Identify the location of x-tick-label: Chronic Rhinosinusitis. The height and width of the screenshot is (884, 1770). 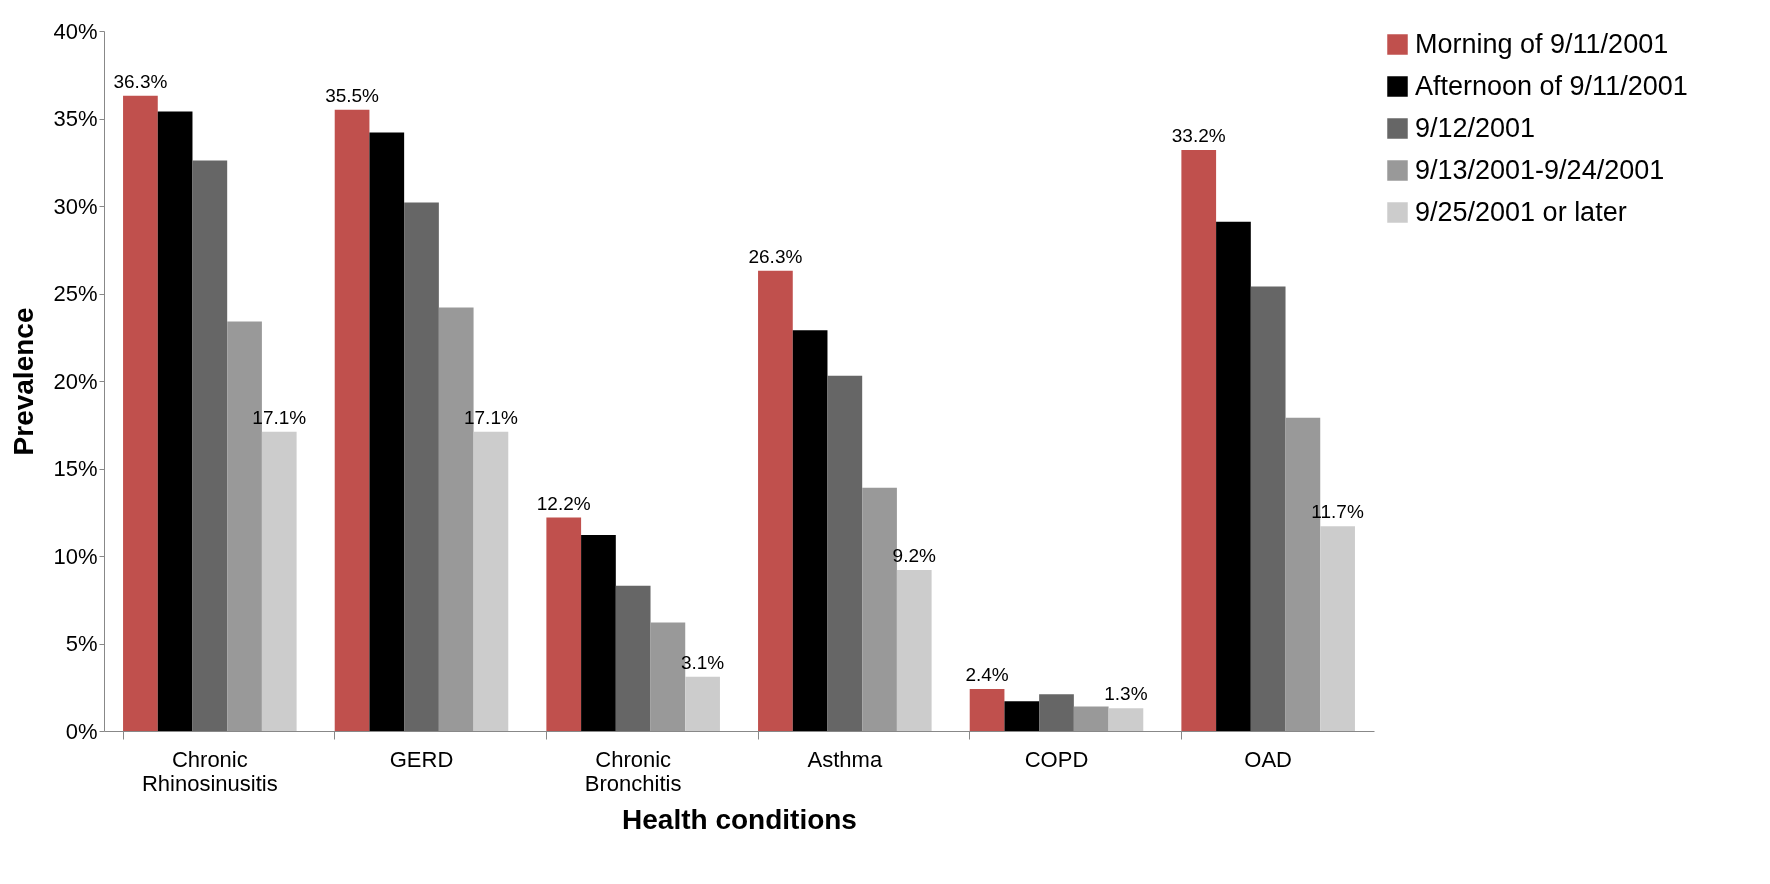
(209, 771).